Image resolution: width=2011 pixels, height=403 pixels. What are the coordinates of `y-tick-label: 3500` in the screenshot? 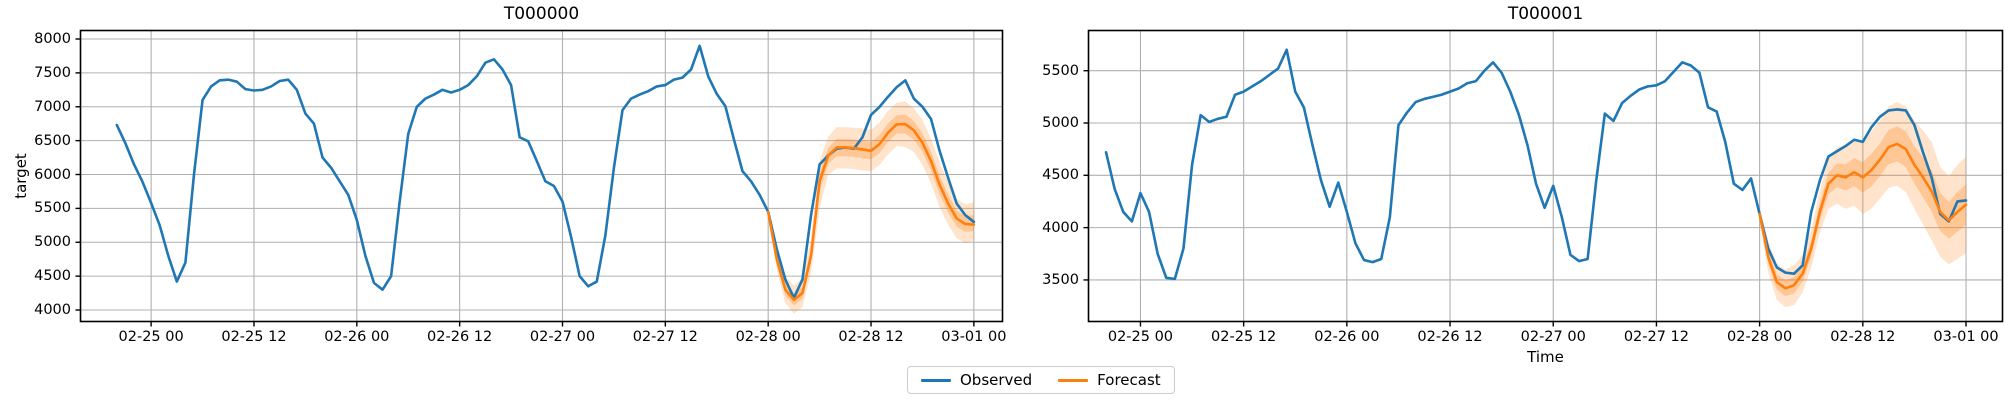 It's located at (1060, 279).